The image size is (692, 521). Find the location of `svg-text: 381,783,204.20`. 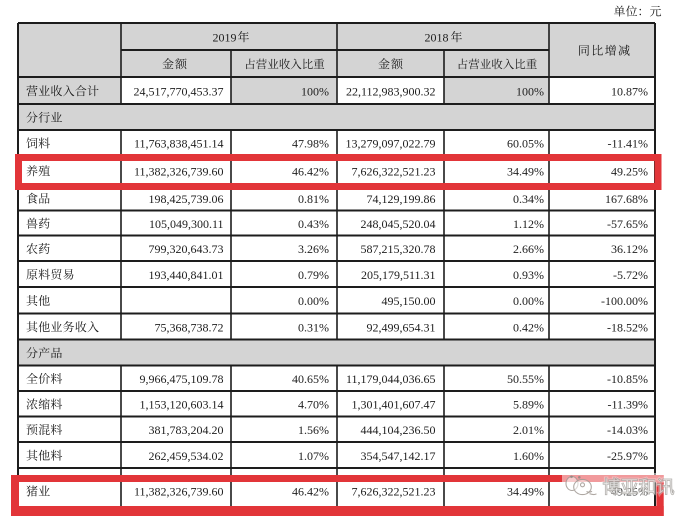

svg-text: 381,783,204.20 is located at coordinates (186, 430).